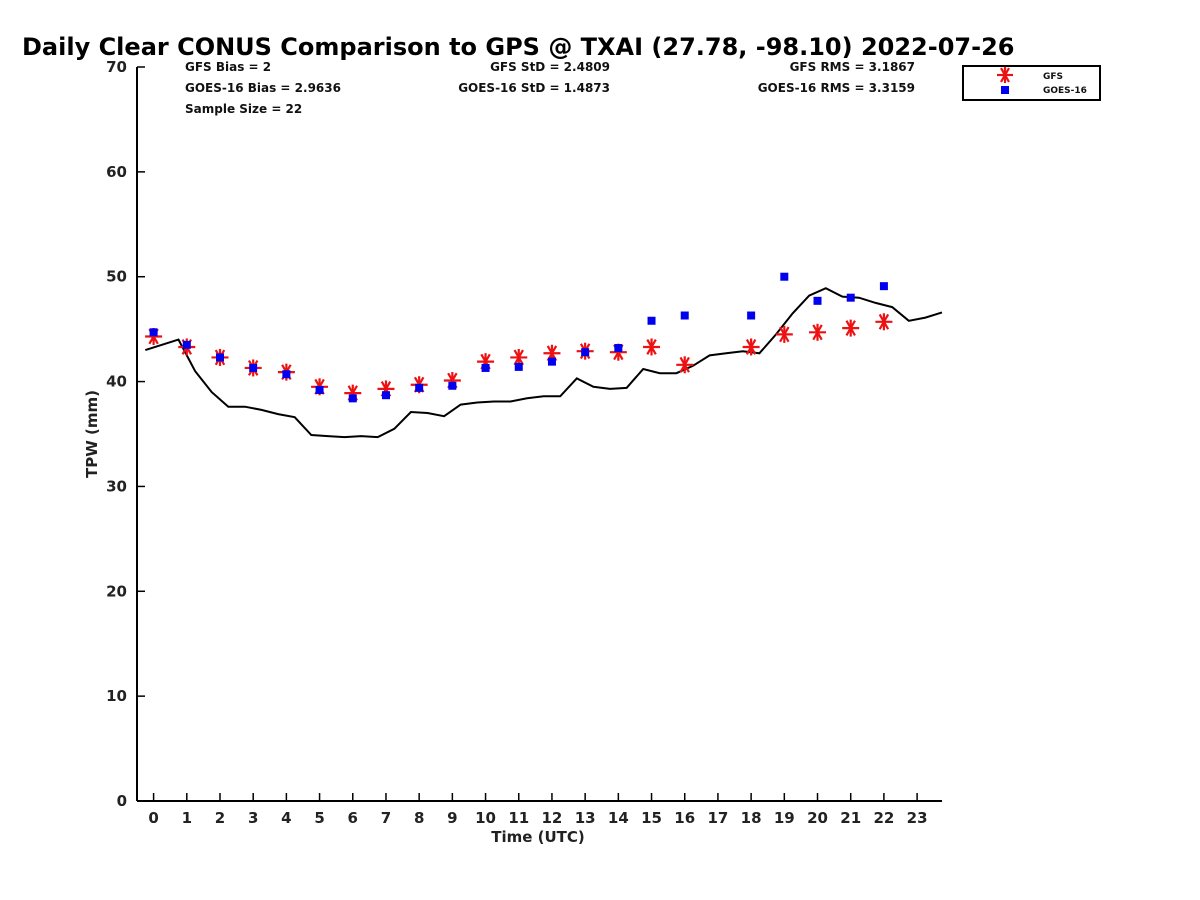  What do you see at coordinates (751, 818) in the screenshot?
I see `x-tick-label: 18` at bounding box center [751, 818].